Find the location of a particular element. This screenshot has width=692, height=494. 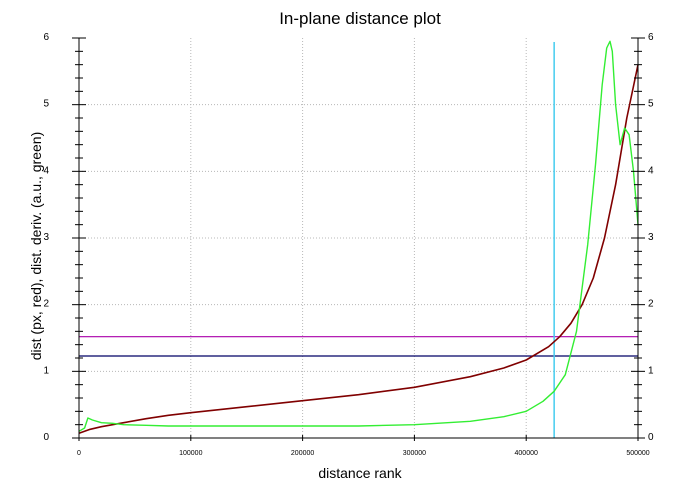

y-tick-label-left: 2 is located at coordinates (46, 304).